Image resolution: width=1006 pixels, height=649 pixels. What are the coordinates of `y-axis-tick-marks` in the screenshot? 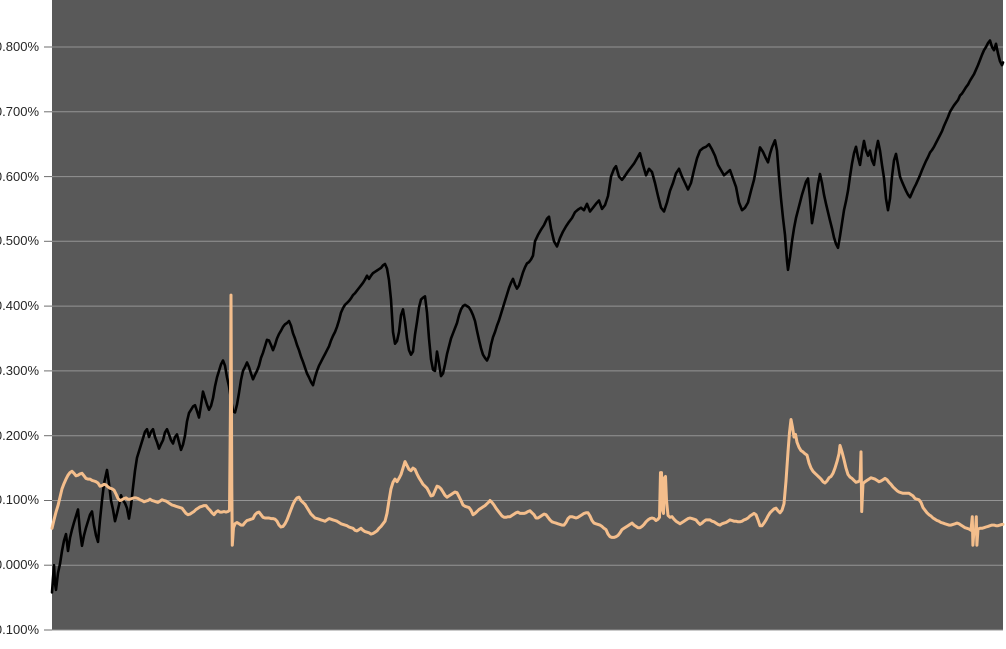 It's located at (48, 338).